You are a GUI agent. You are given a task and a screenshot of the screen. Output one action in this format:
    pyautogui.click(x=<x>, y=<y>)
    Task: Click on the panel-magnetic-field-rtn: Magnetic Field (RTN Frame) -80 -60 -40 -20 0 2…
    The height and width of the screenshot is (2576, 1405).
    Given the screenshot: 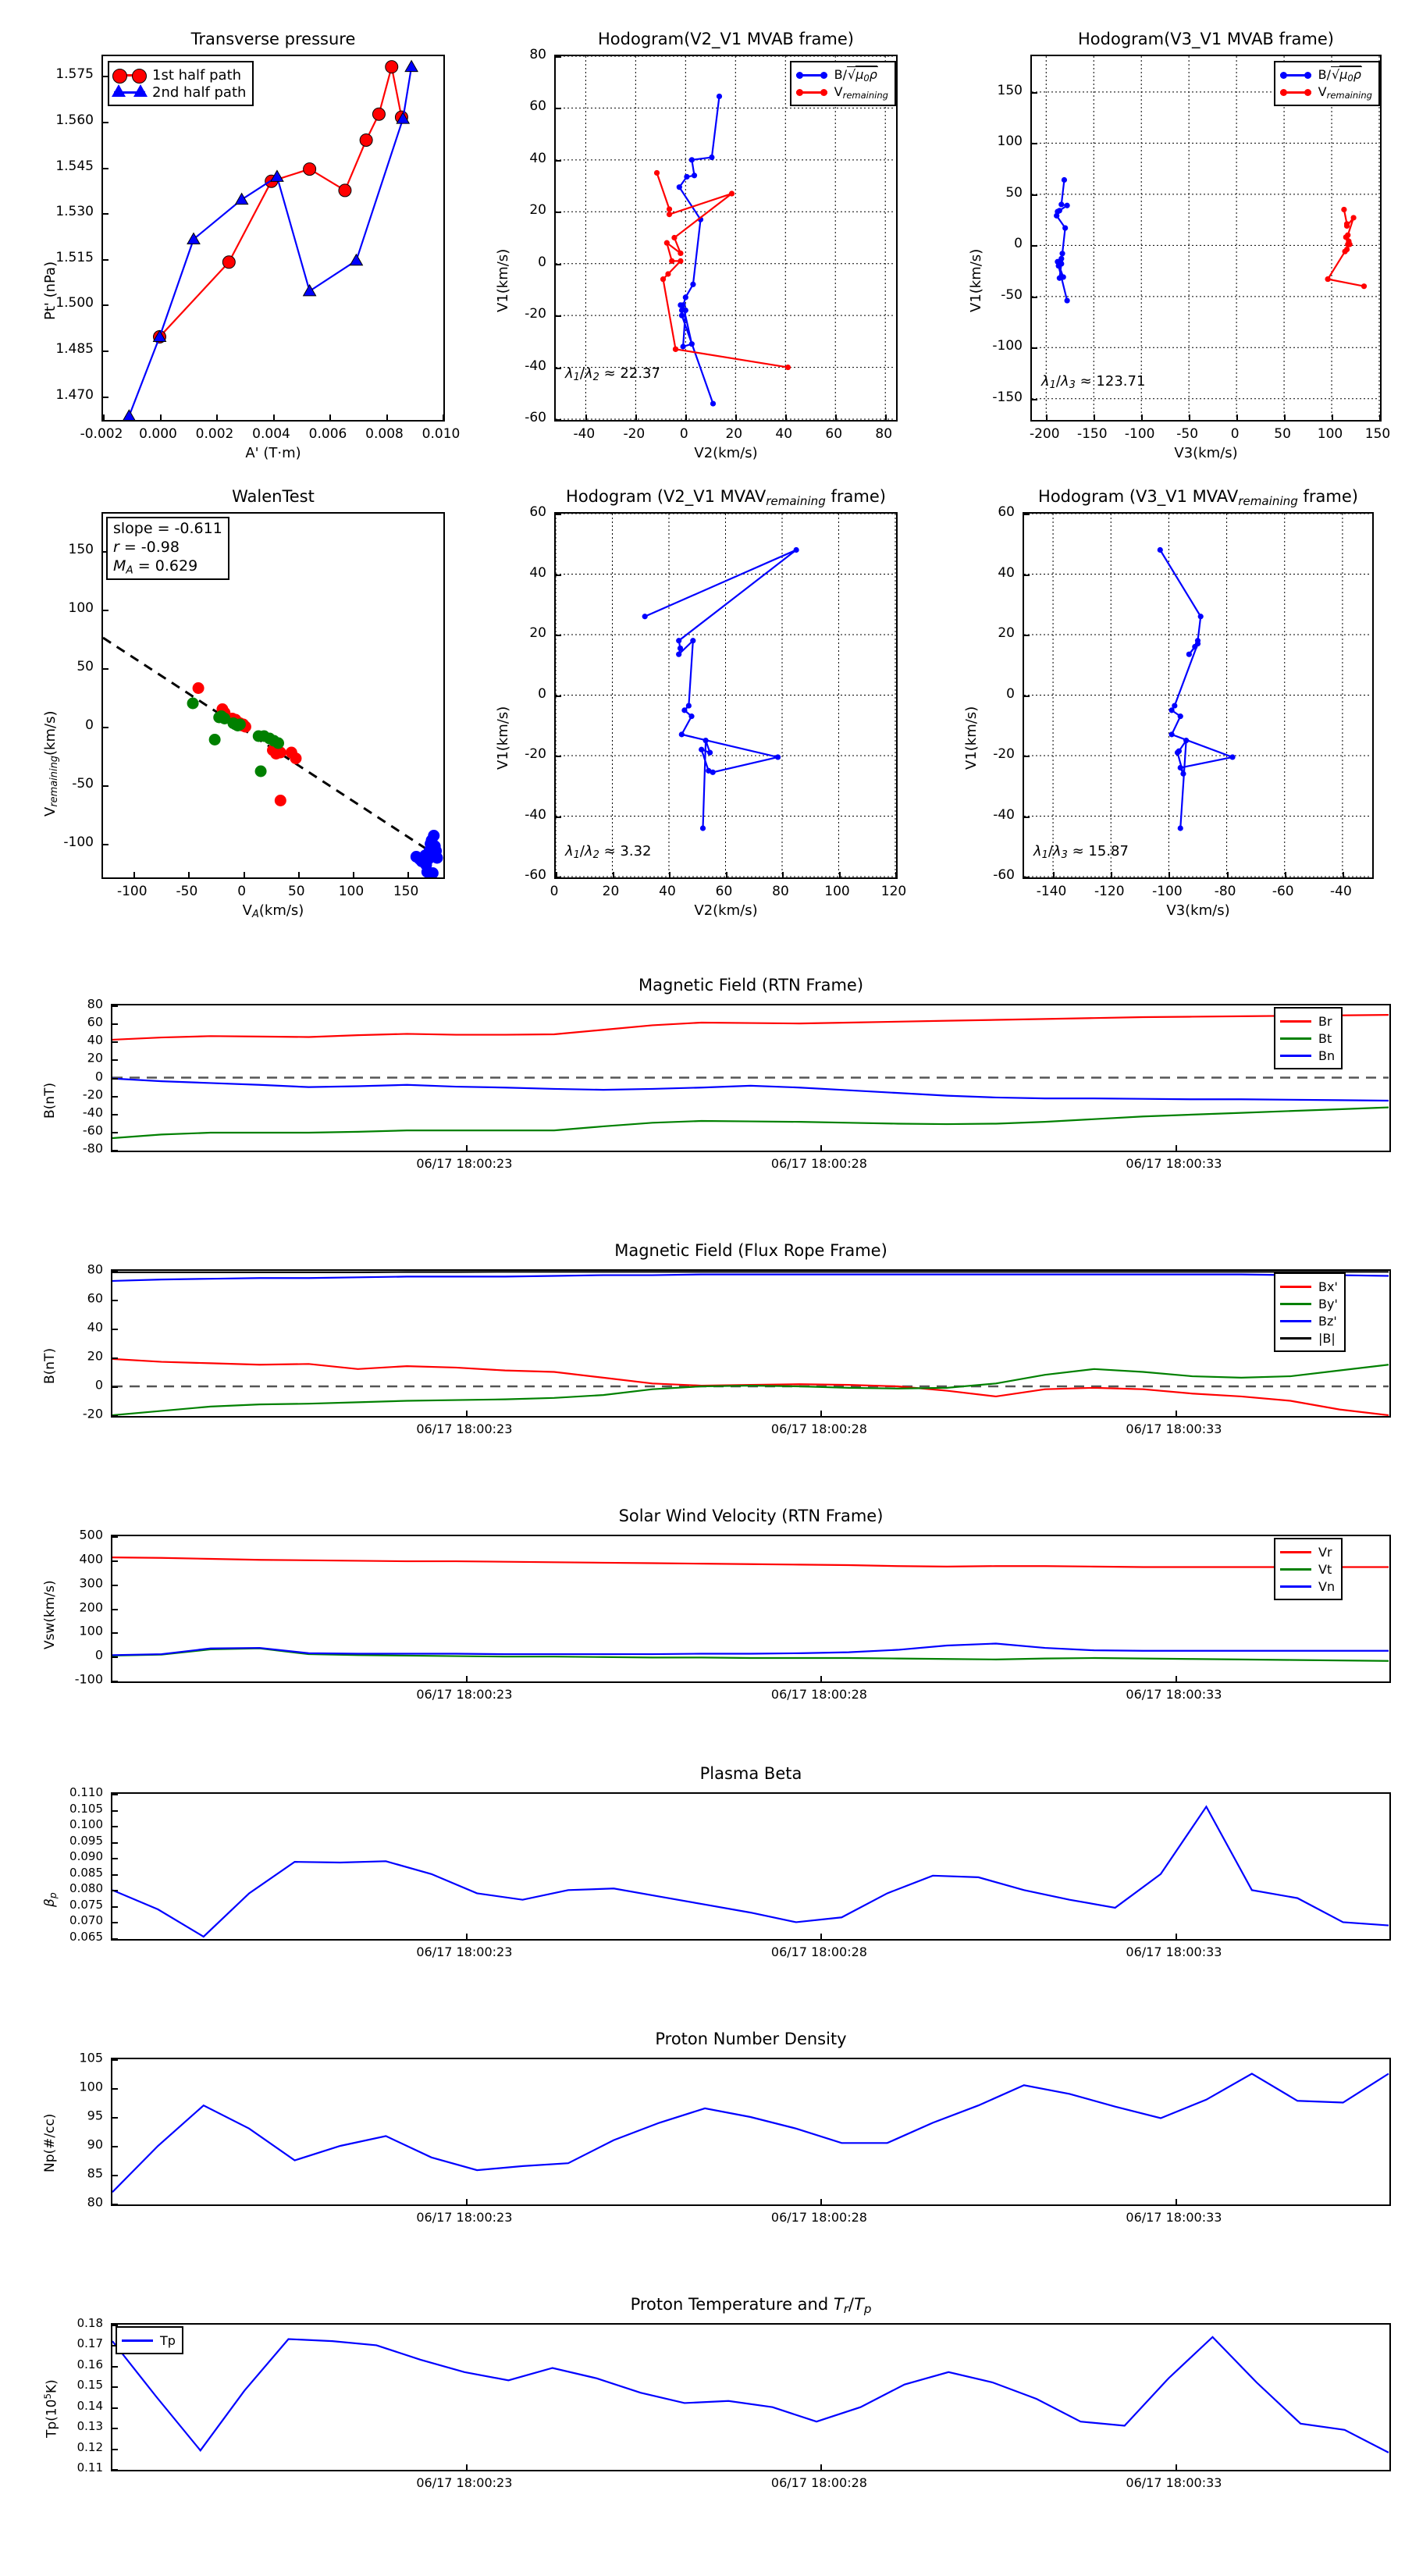 What is the action you would take?
    pyautogui.click(x=704, y=1070)
    